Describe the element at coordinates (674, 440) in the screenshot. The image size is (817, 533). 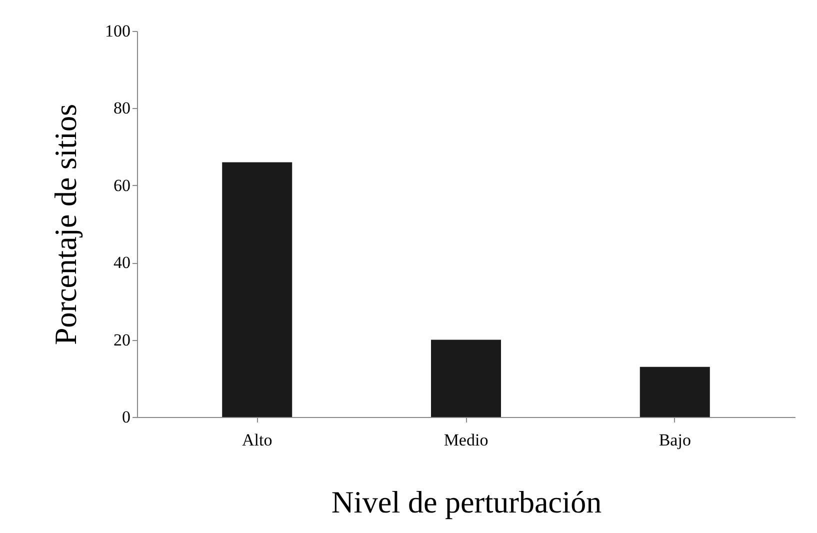
I see `x-tick-label: Bajo` at that location.